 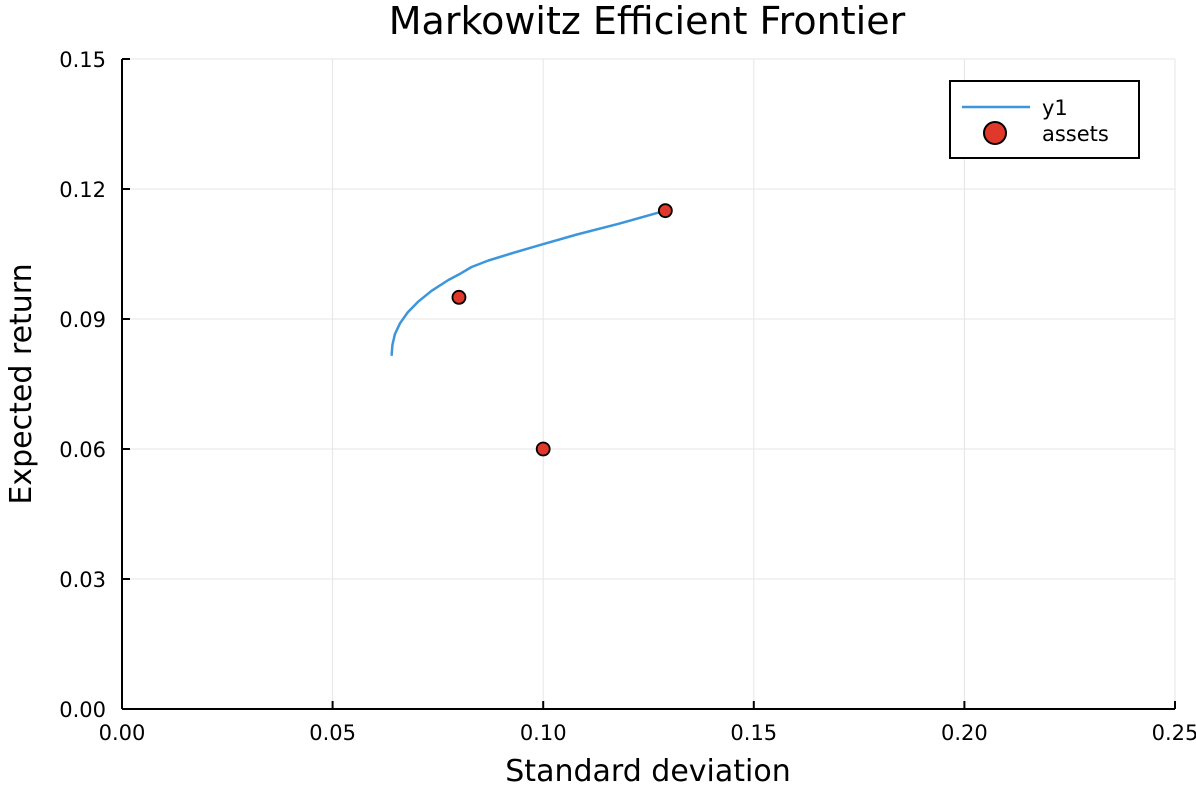 I want to click on legend: y1 assets, so click(x=1044, y=119).